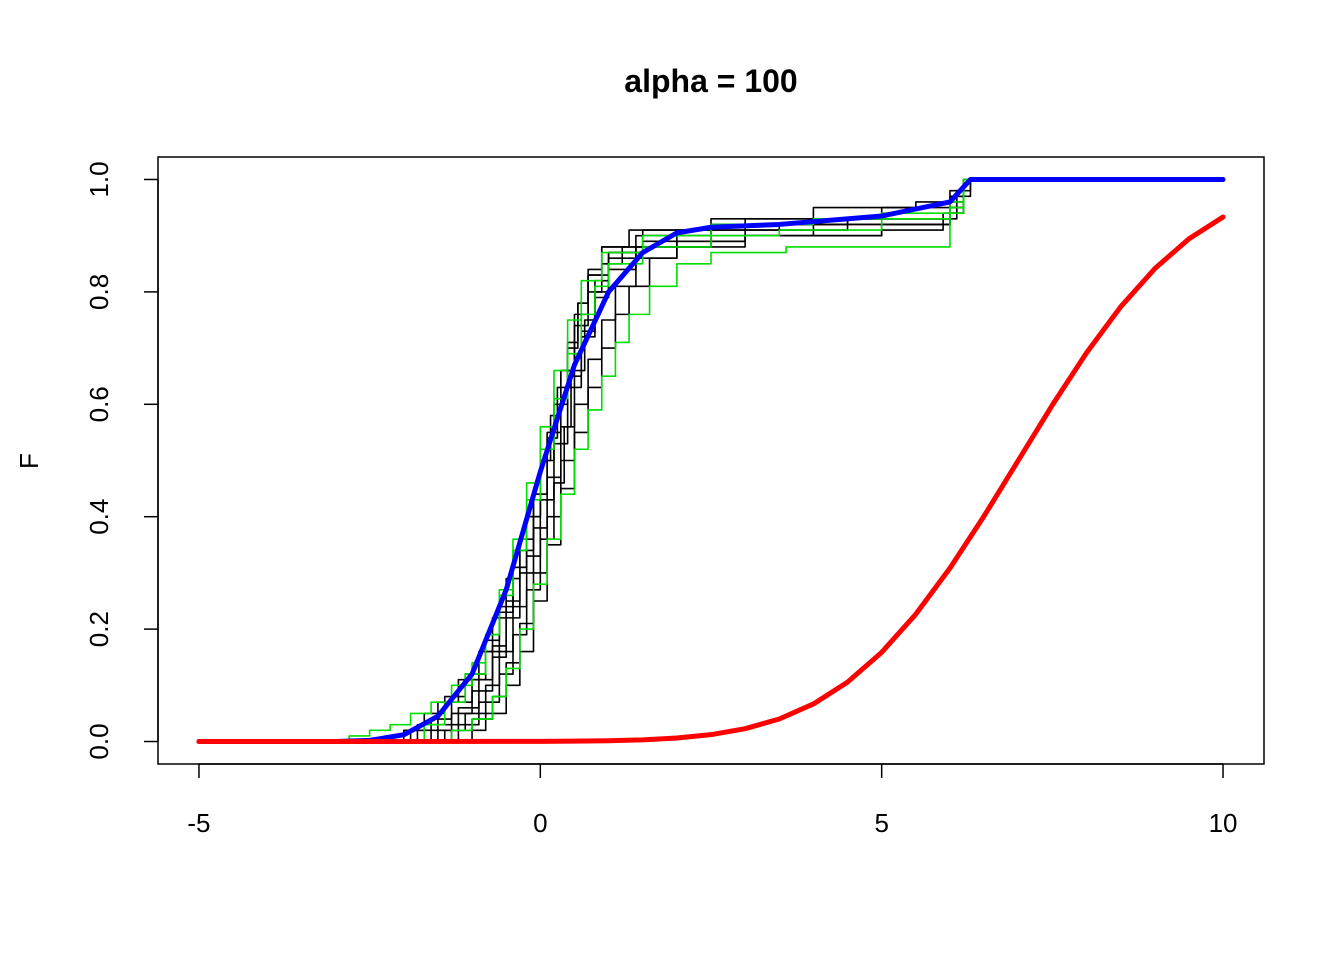 The image size is (1344, 960). What do you see at coordinates (99, 517) in the screenshot?
I see `y-tick-label: 0.4` at bounding box center [99, 517].